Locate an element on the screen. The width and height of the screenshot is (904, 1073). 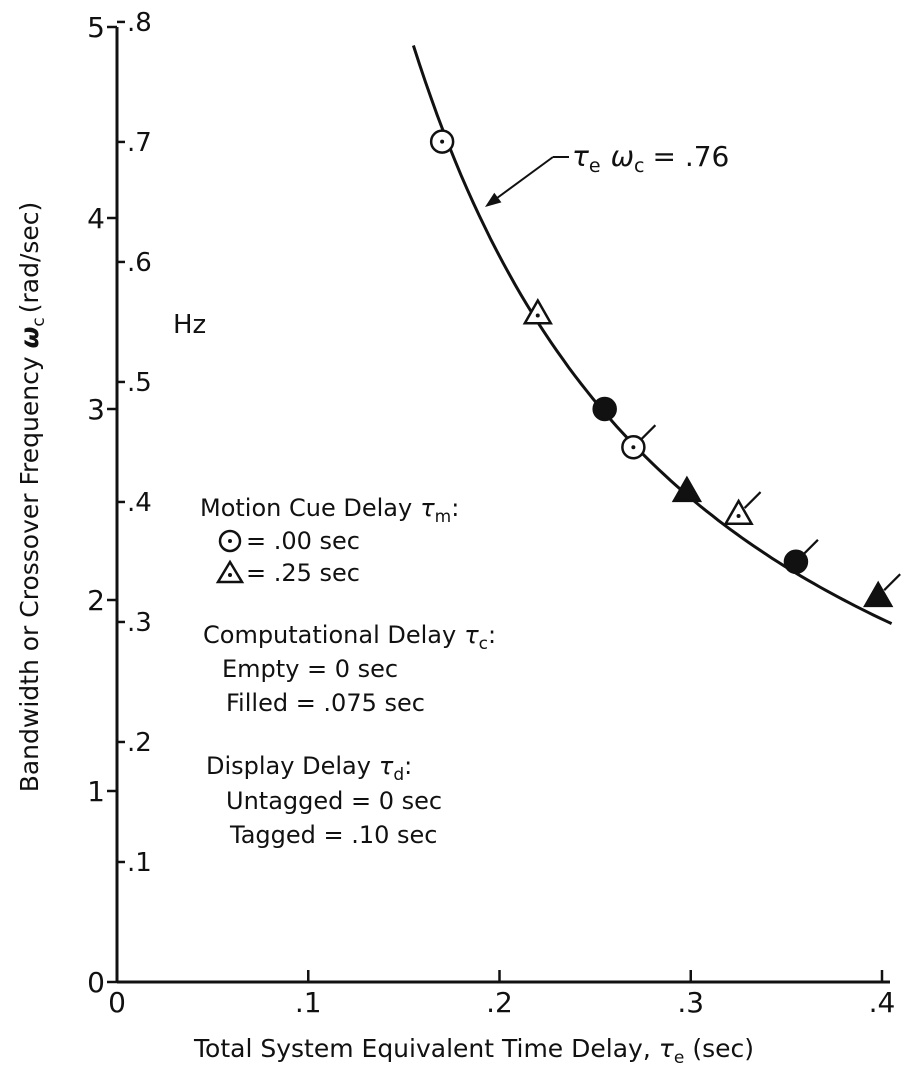
x-tick-label: .2 is located at coordinates (499, 1002).